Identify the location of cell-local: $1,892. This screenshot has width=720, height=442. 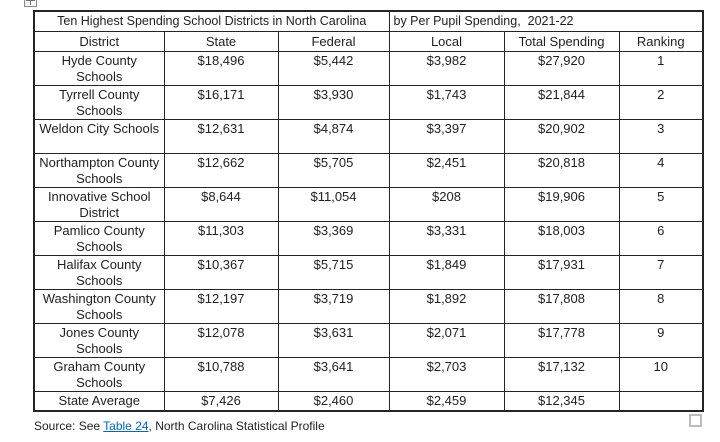
(446, 306).